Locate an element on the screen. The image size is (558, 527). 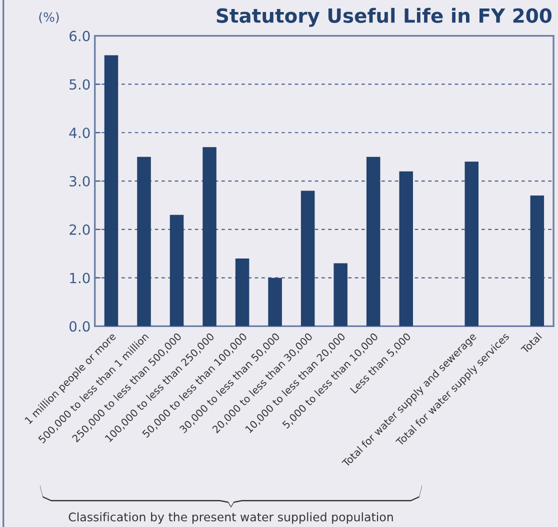
y-tick-label: 2.0 is located at coordinates (80, 229).